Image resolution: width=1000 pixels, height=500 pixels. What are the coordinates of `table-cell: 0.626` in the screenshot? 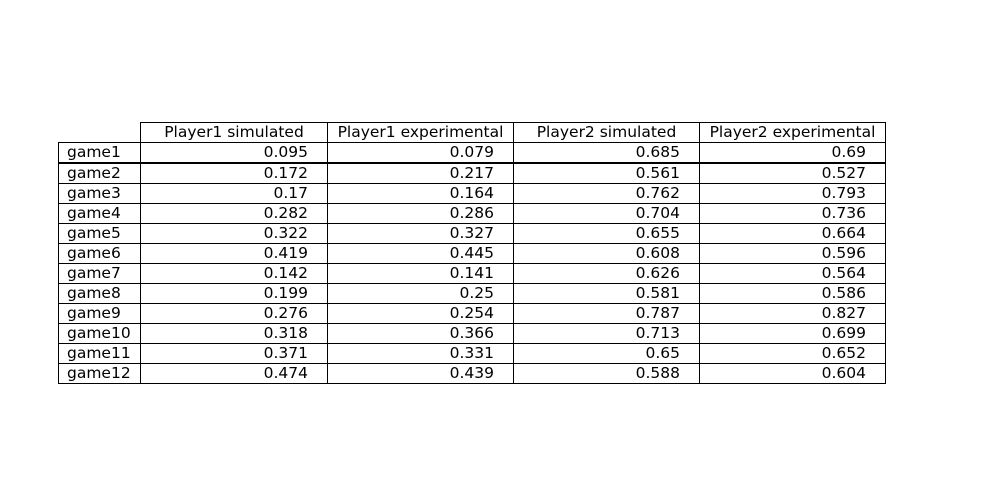 It's located at (606, 273).